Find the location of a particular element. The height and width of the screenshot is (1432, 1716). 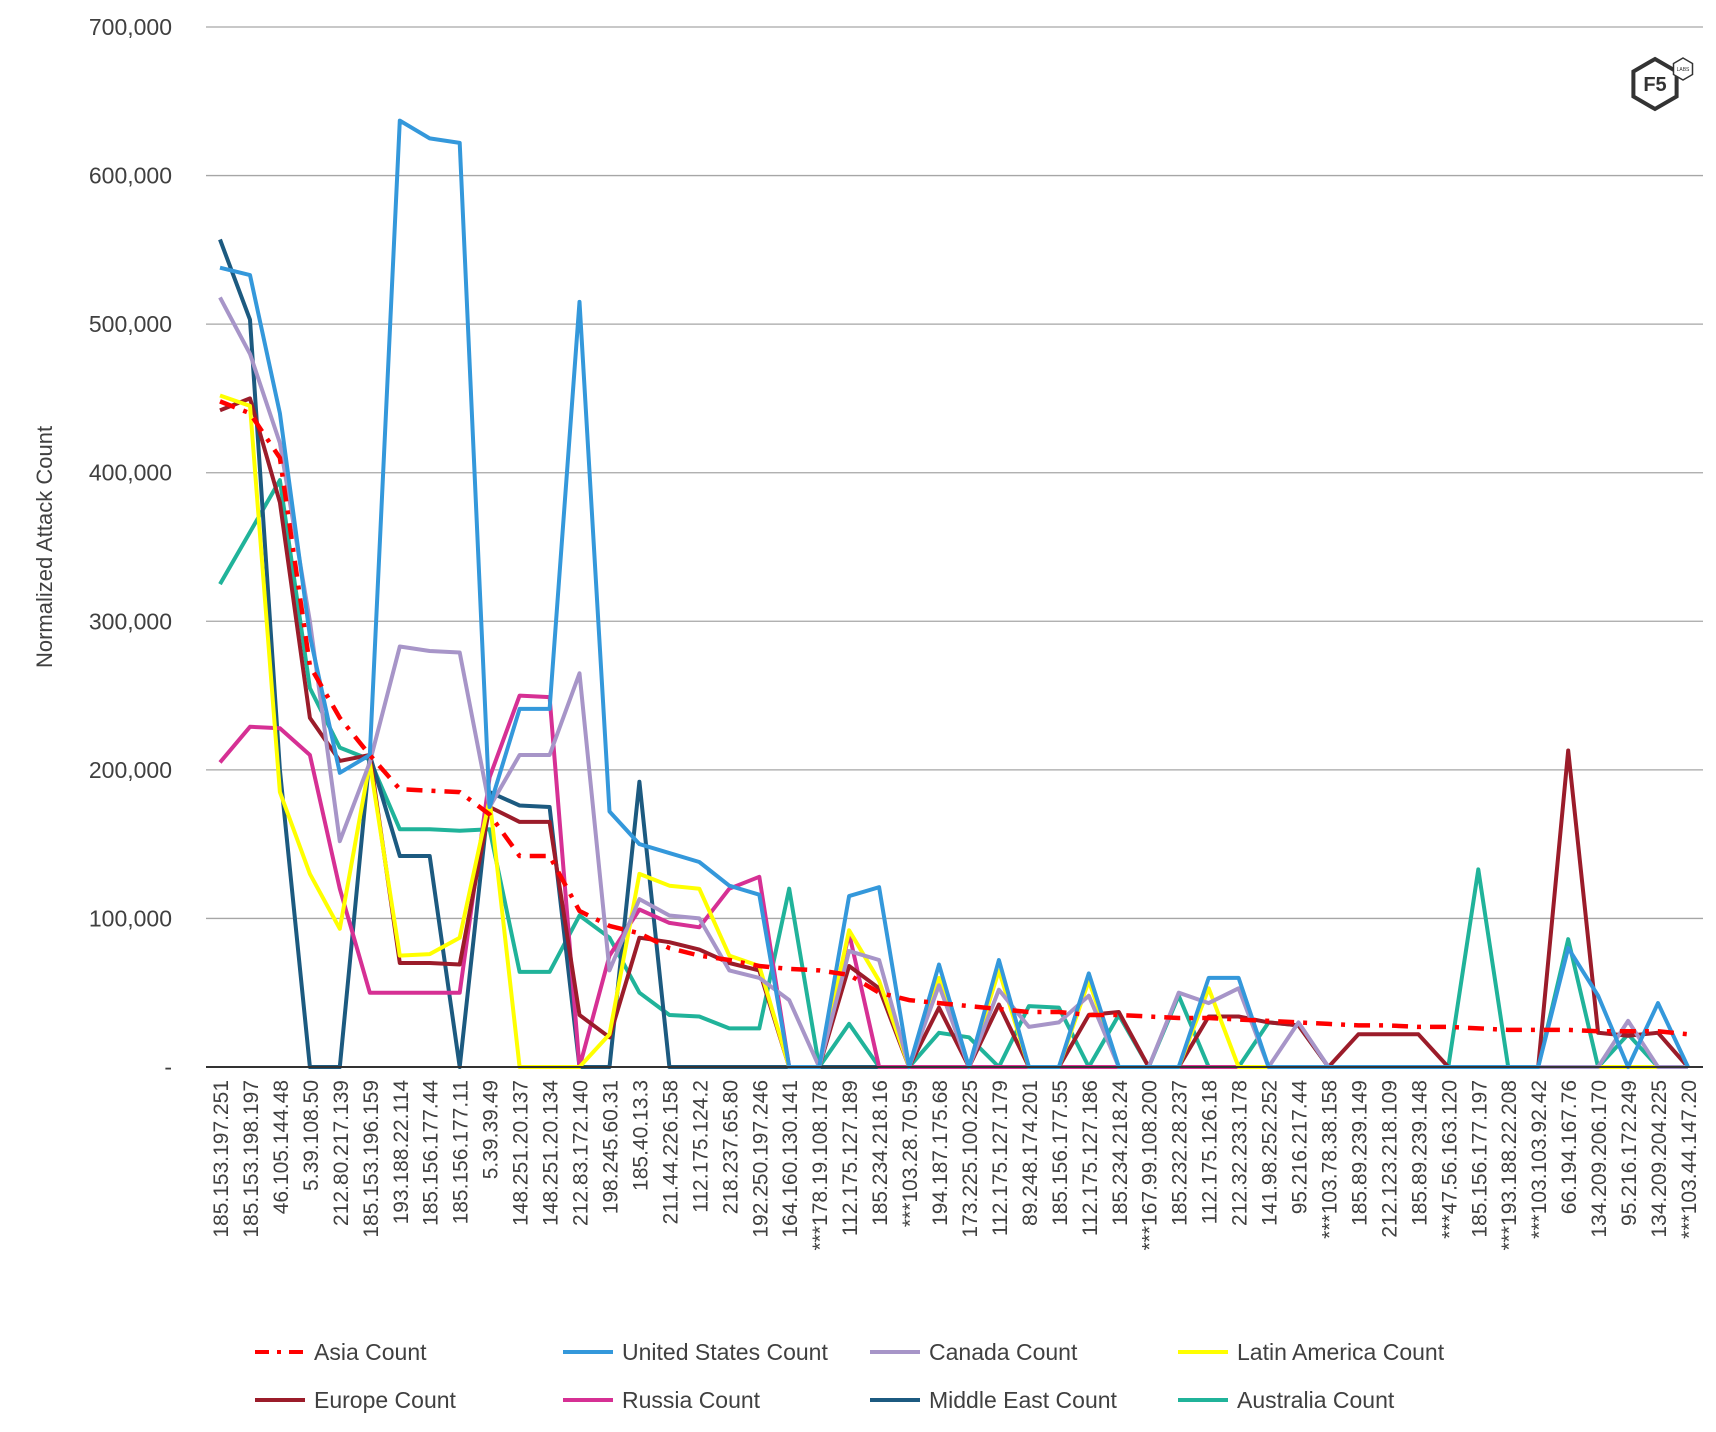

x-tick-label: 95.216.172.249 is located at coordinates (1629, 1153).